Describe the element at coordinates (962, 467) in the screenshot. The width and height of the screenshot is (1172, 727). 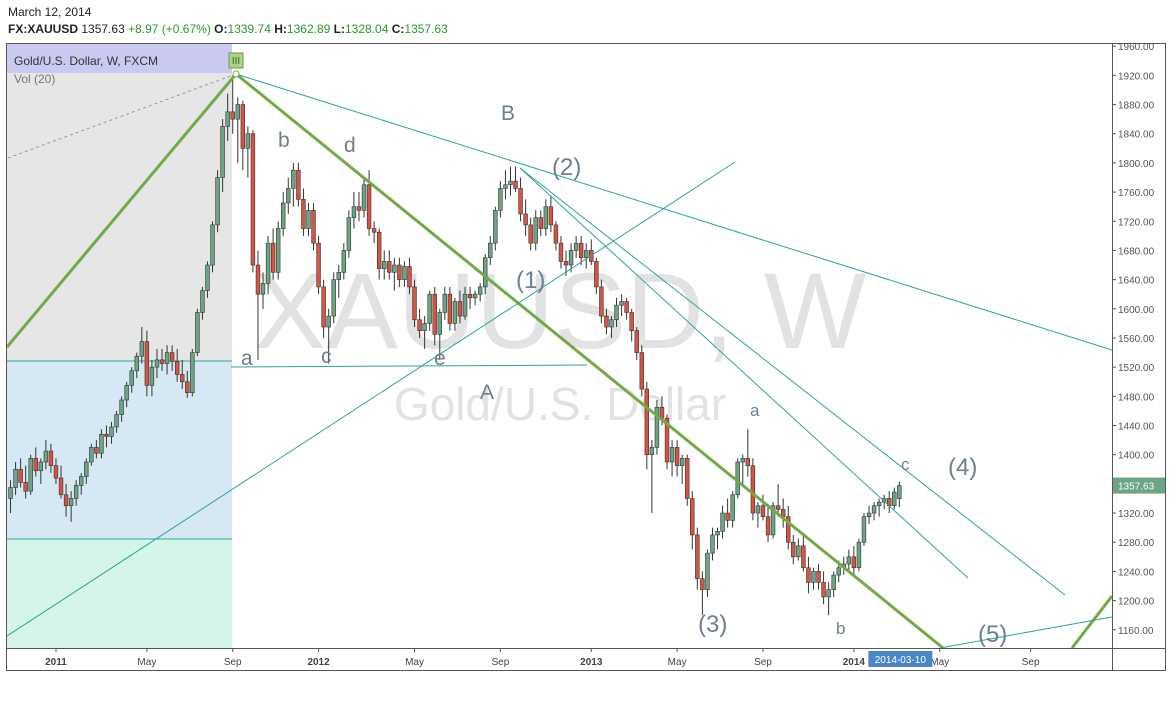
I see `wave-label: (4)` at that location.